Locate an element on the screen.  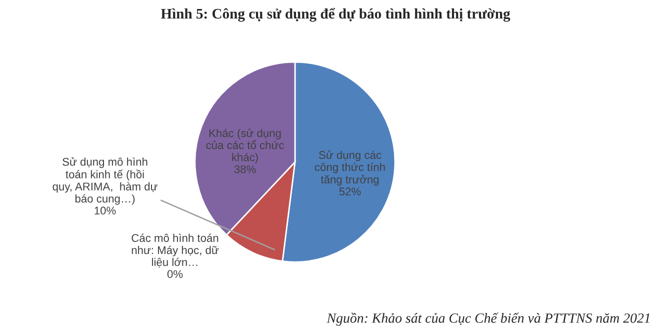
text: 0% is located at coordinates (175, 274).